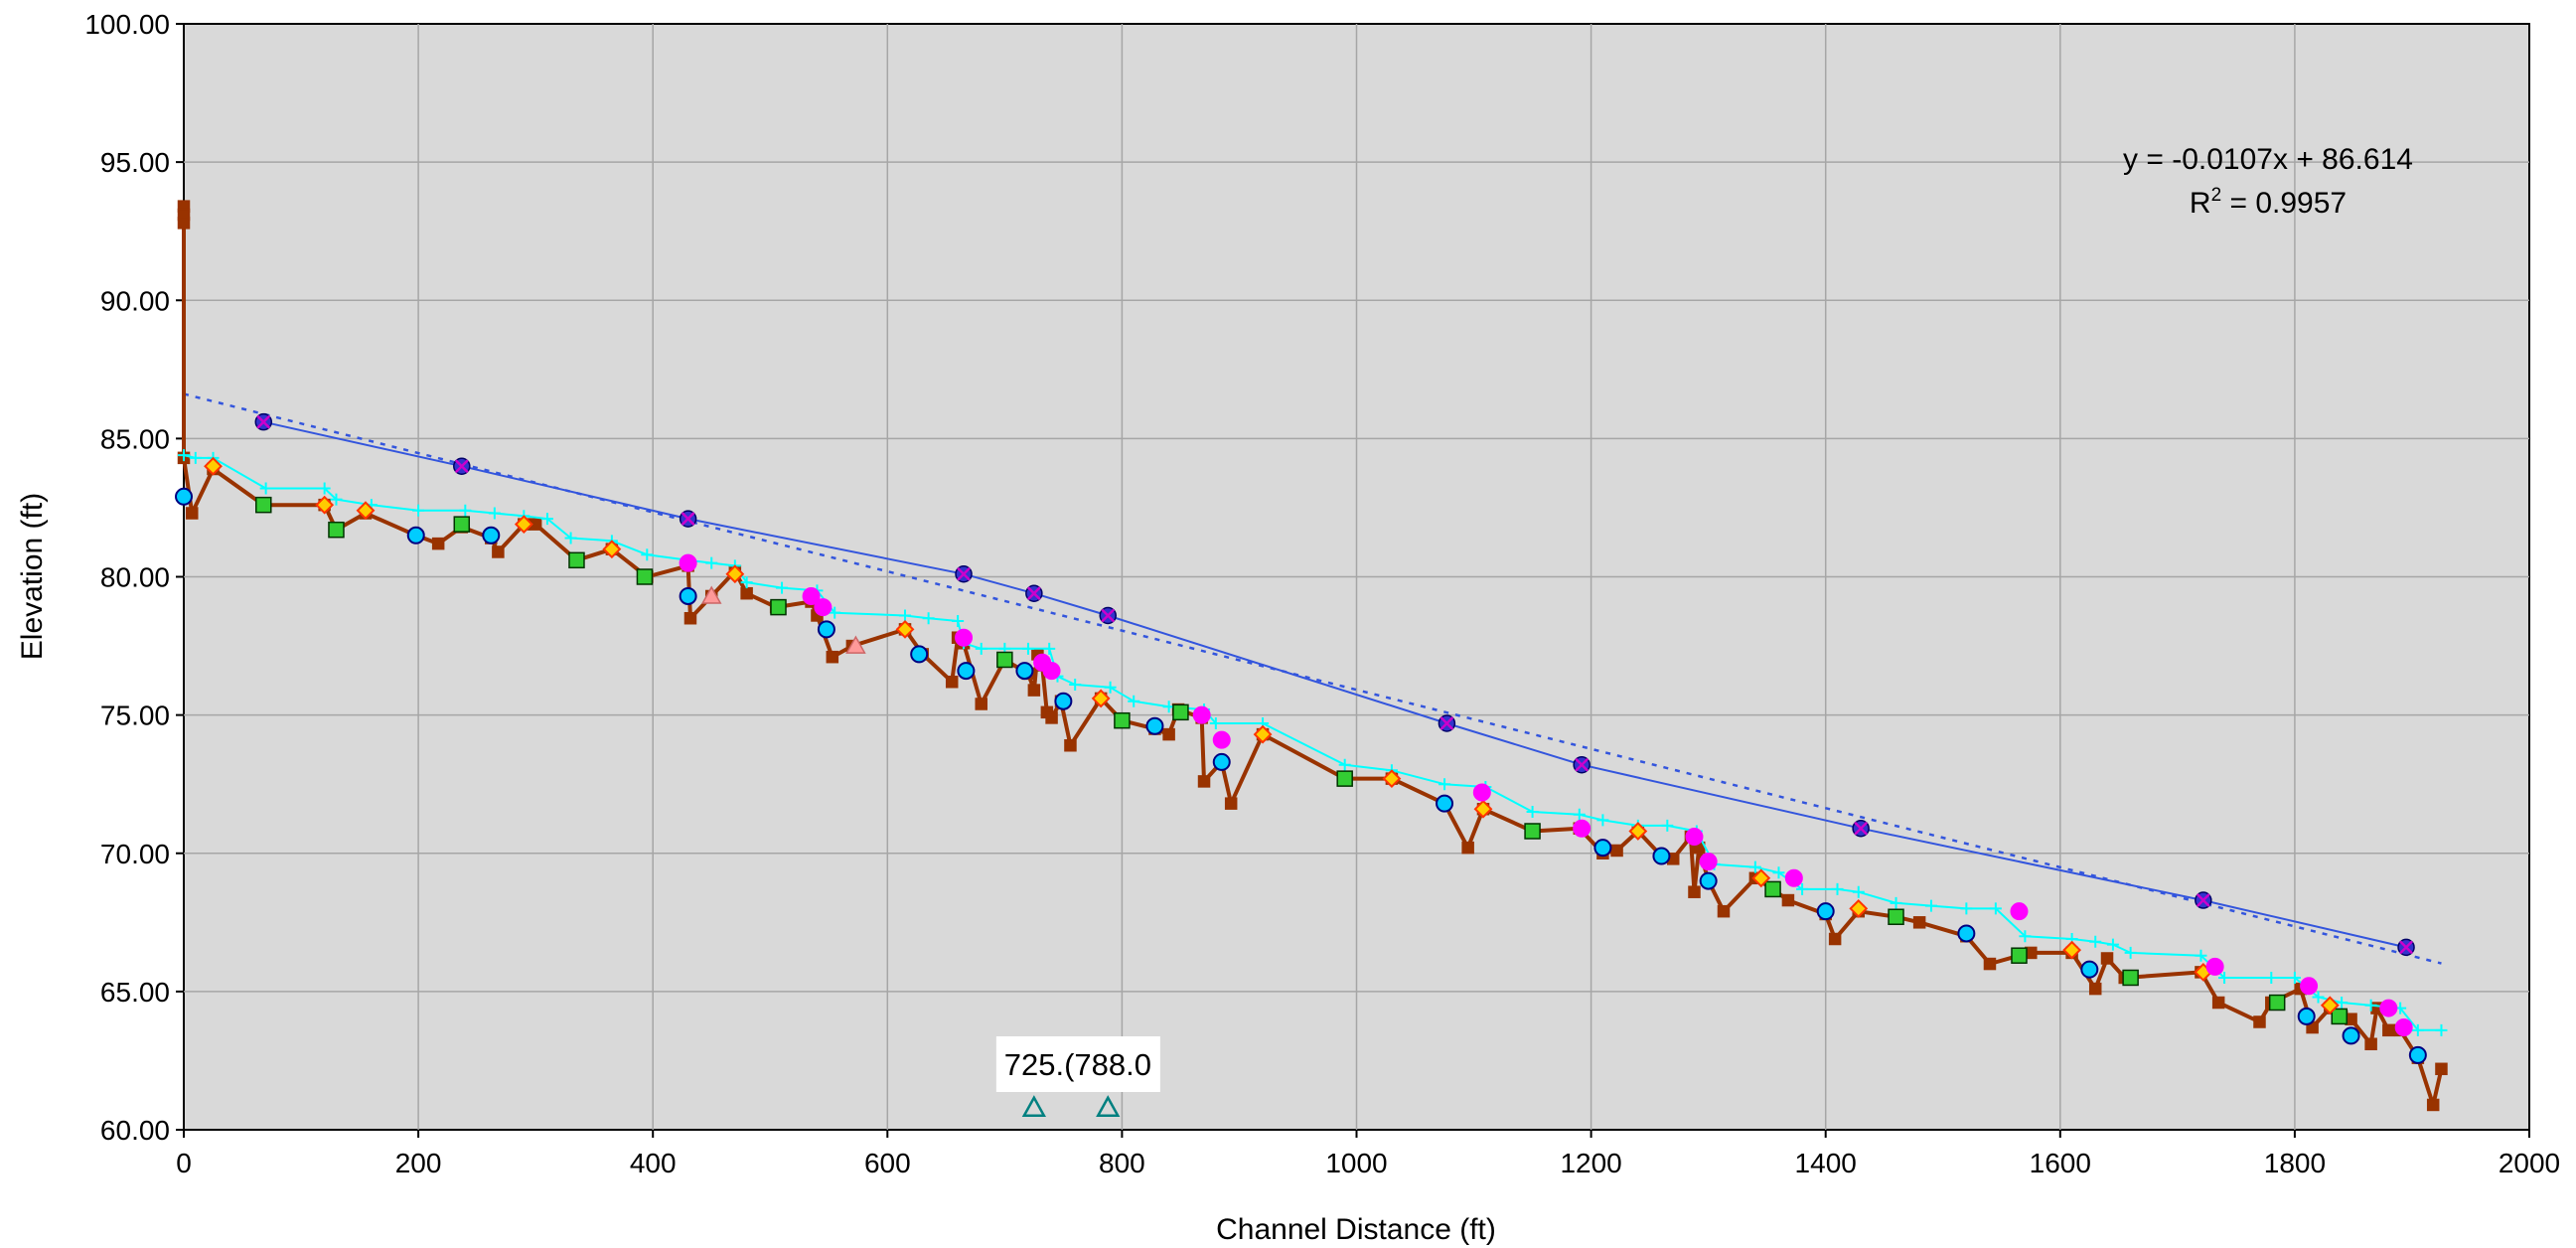 The width and height of the screenshot is (2576, 1248). Describe the element at coordinates (2060, 1163) in the screenshot. I see `x-tick-label: 1600` at that location.